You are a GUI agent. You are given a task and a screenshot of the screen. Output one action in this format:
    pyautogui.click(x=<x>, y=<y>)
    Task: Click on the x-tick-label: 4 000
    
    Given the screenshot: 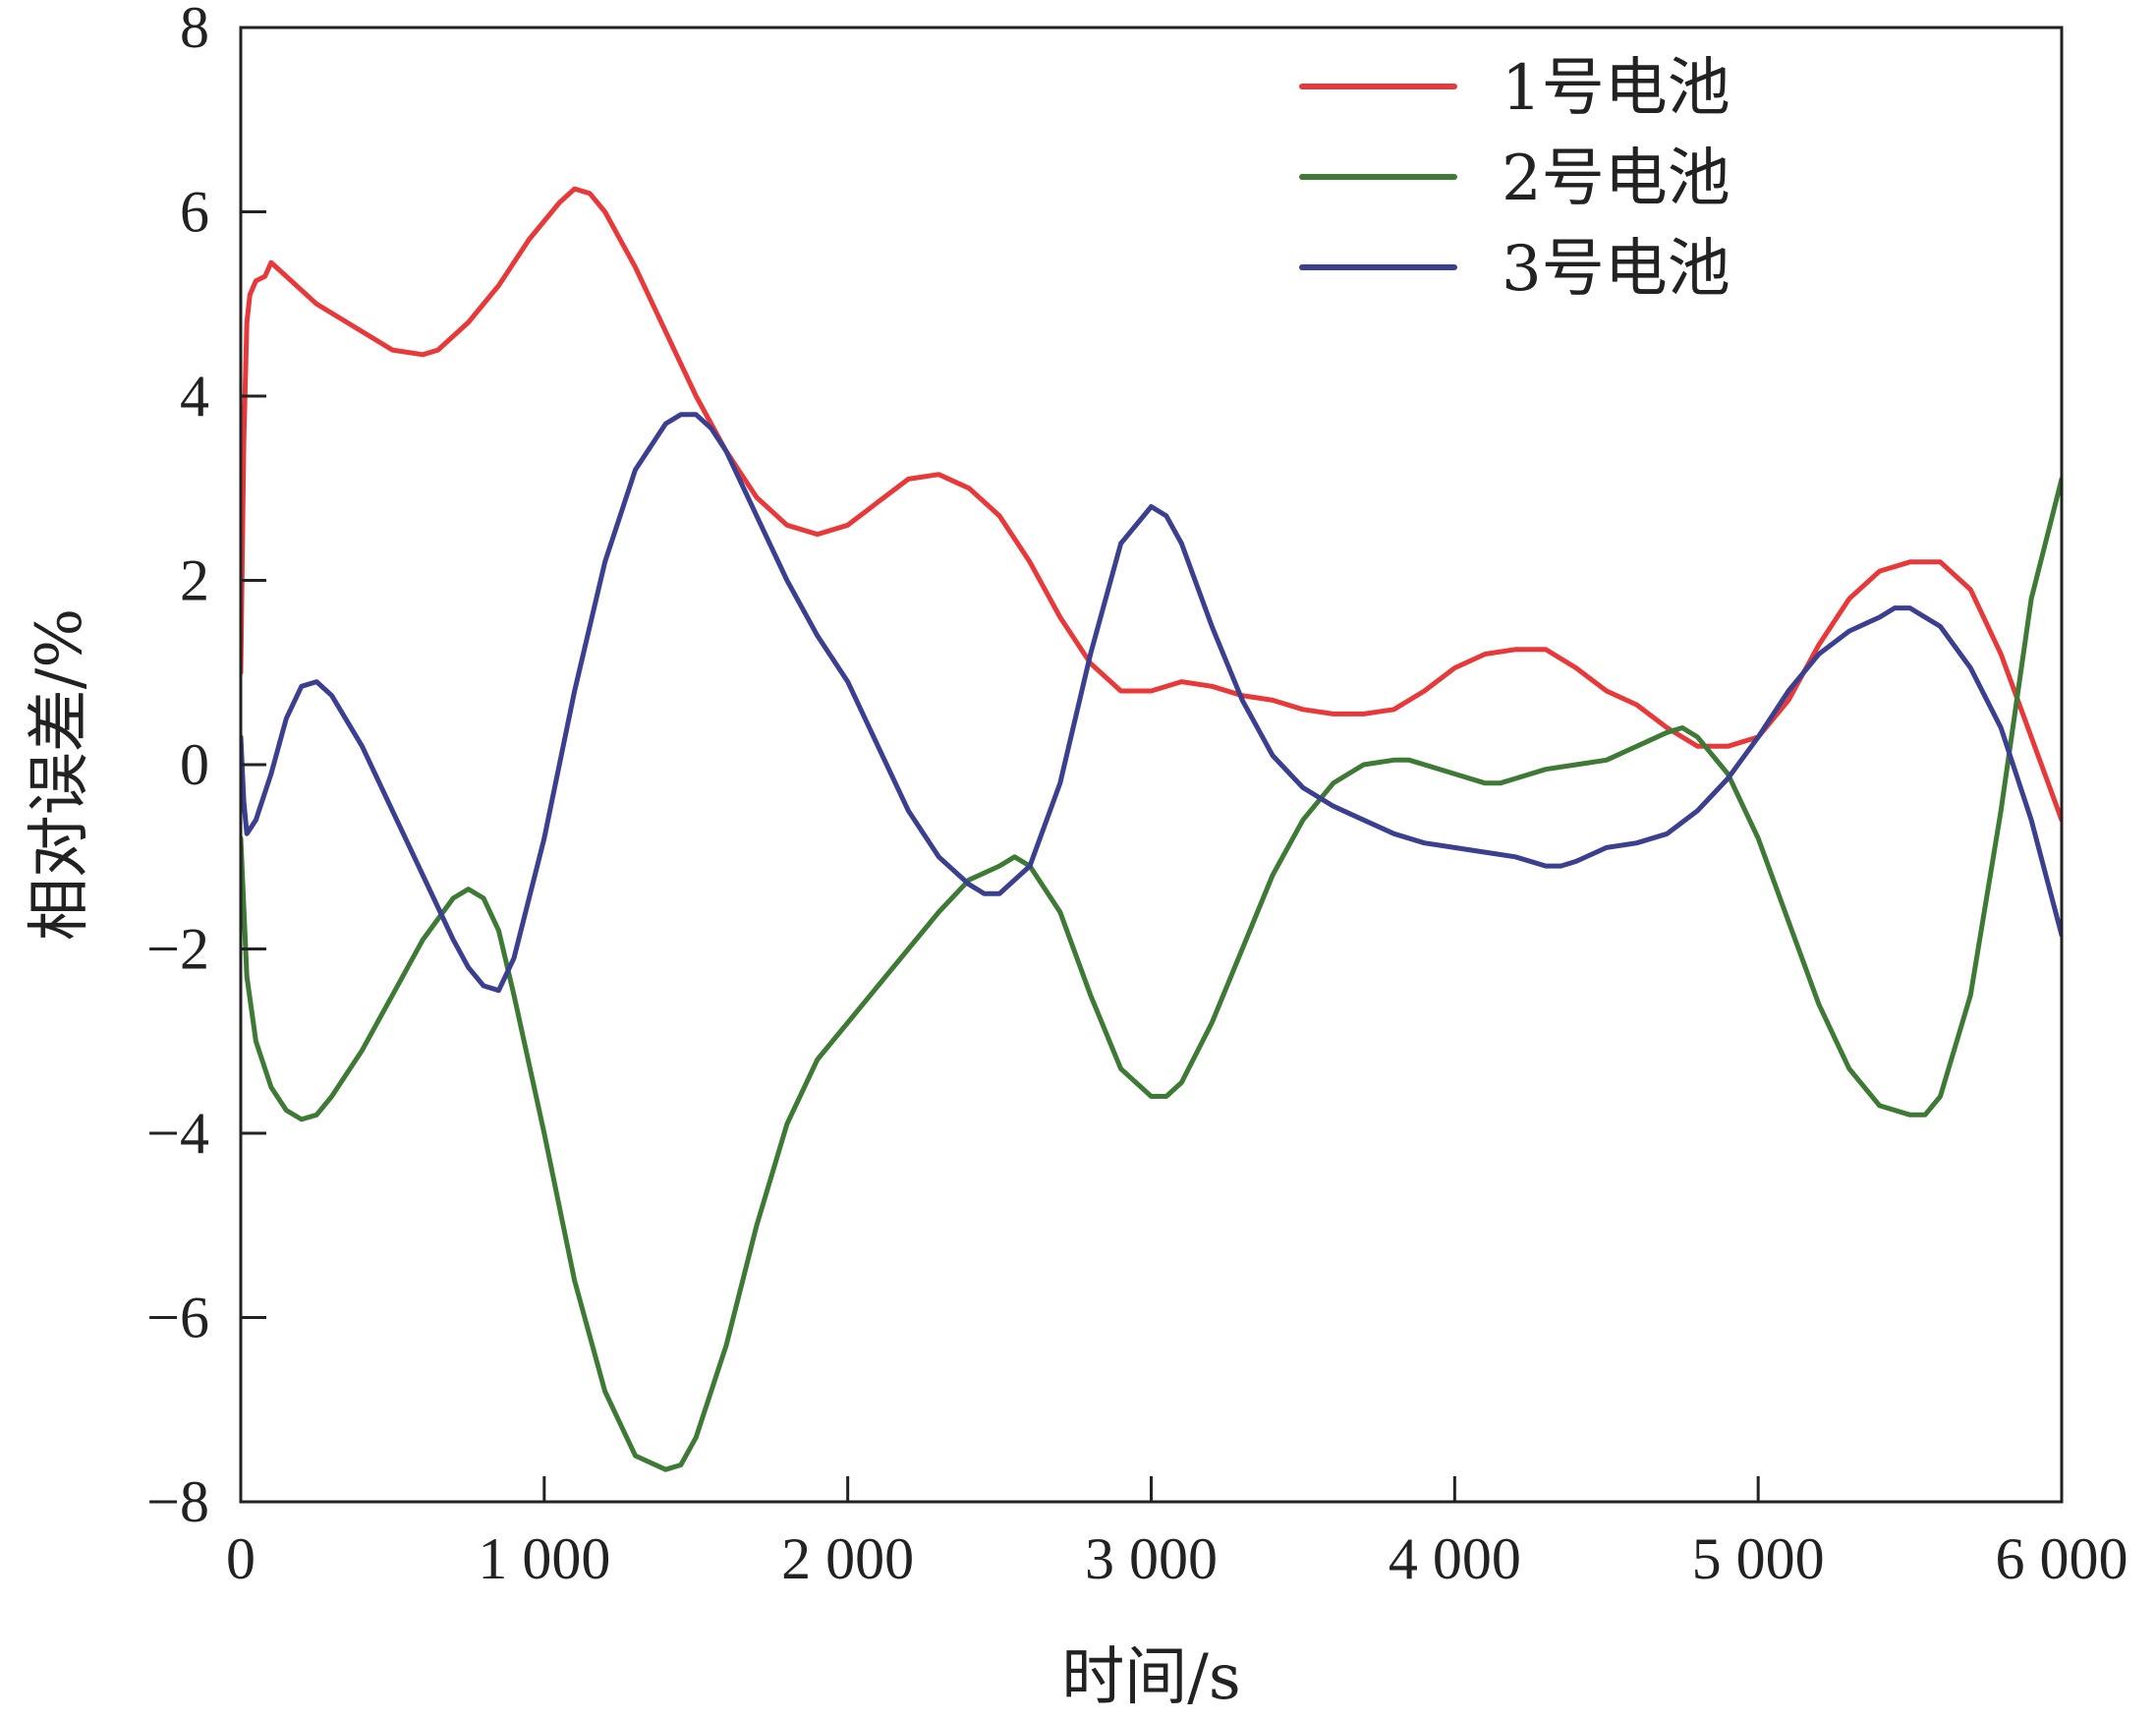 What is the action you would take?
    pyautogui.click(x=1455, y=1559)
    